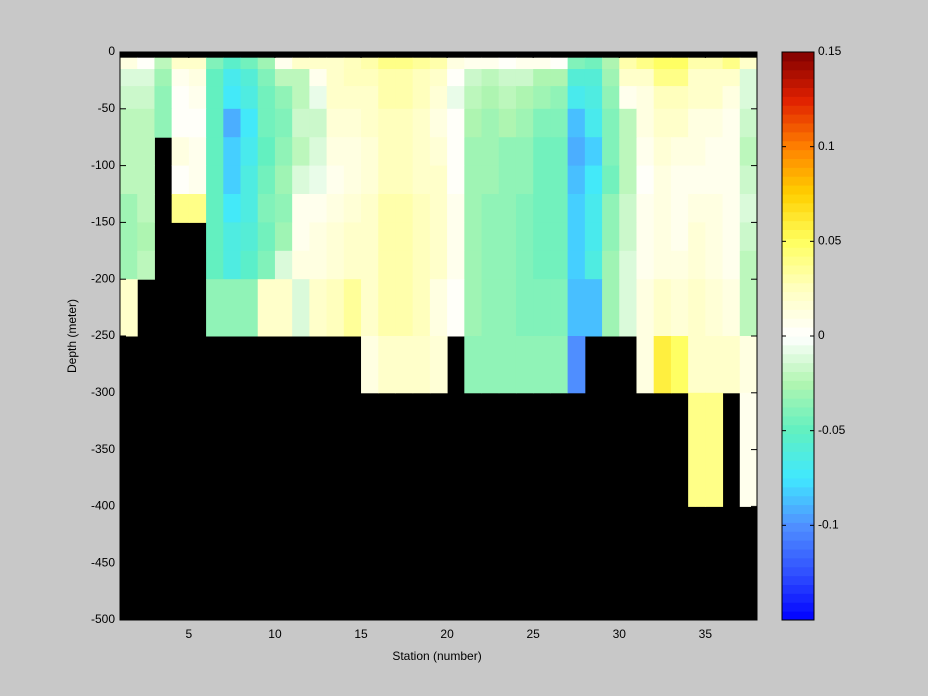 This screenshot has height=696, width=928. Describe the element at coordinates (620, 634) in the screenshot. I see `x-tick-label: 30` at that location.